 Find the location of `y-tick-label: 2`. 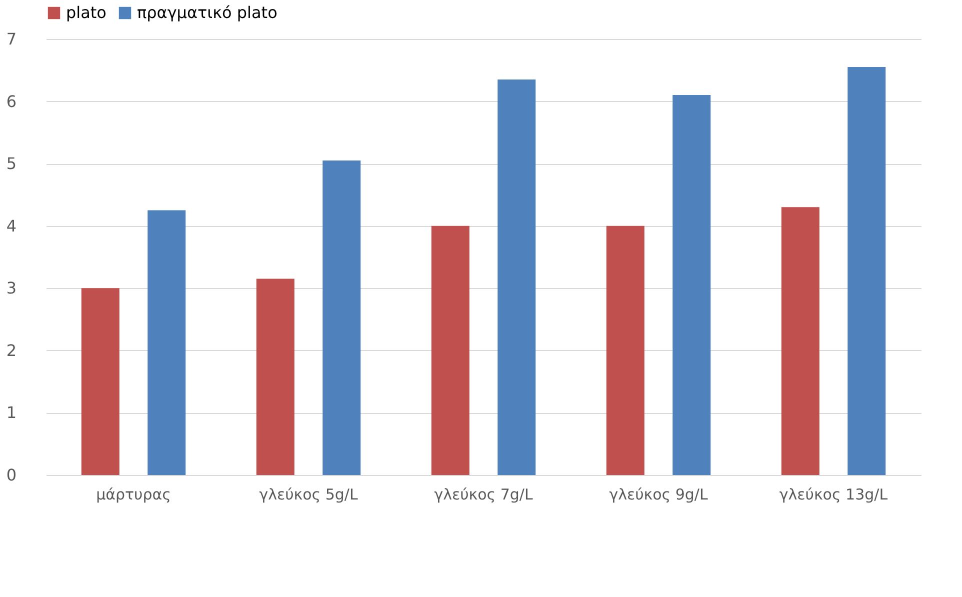

y-tick-label: 2 is located at coordinates (11, 350).